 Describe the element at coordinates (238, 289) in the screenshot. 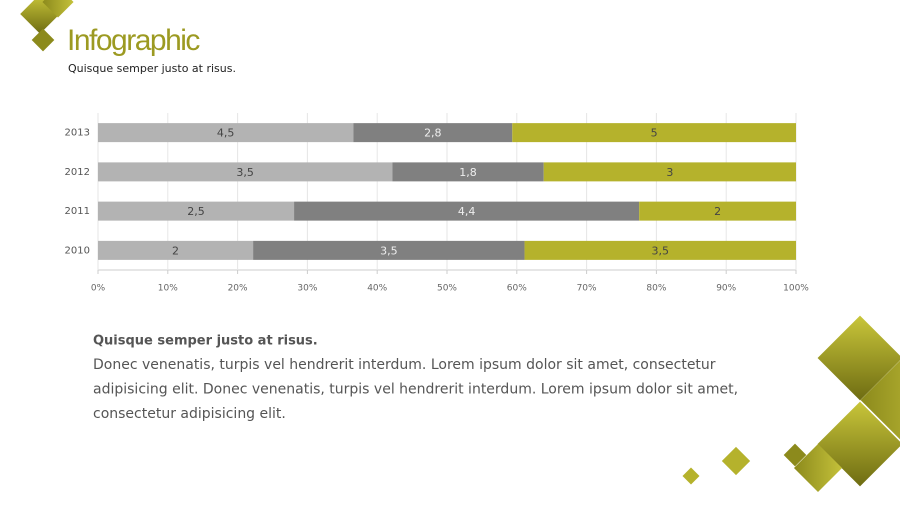

I see `x-tick-label: 20%` at that location.